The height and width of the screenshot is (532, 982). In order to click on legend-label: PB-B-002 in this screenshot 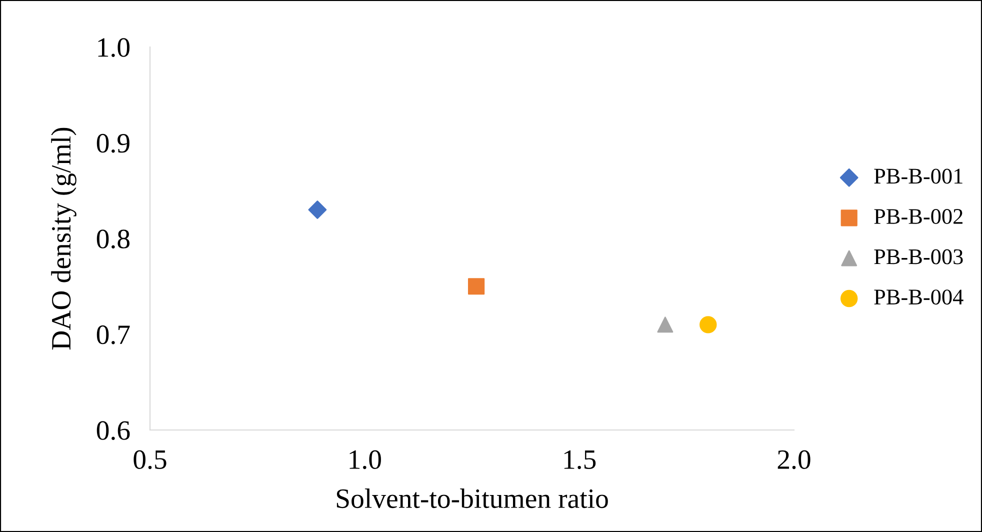, I will do `click(918, 216)`.